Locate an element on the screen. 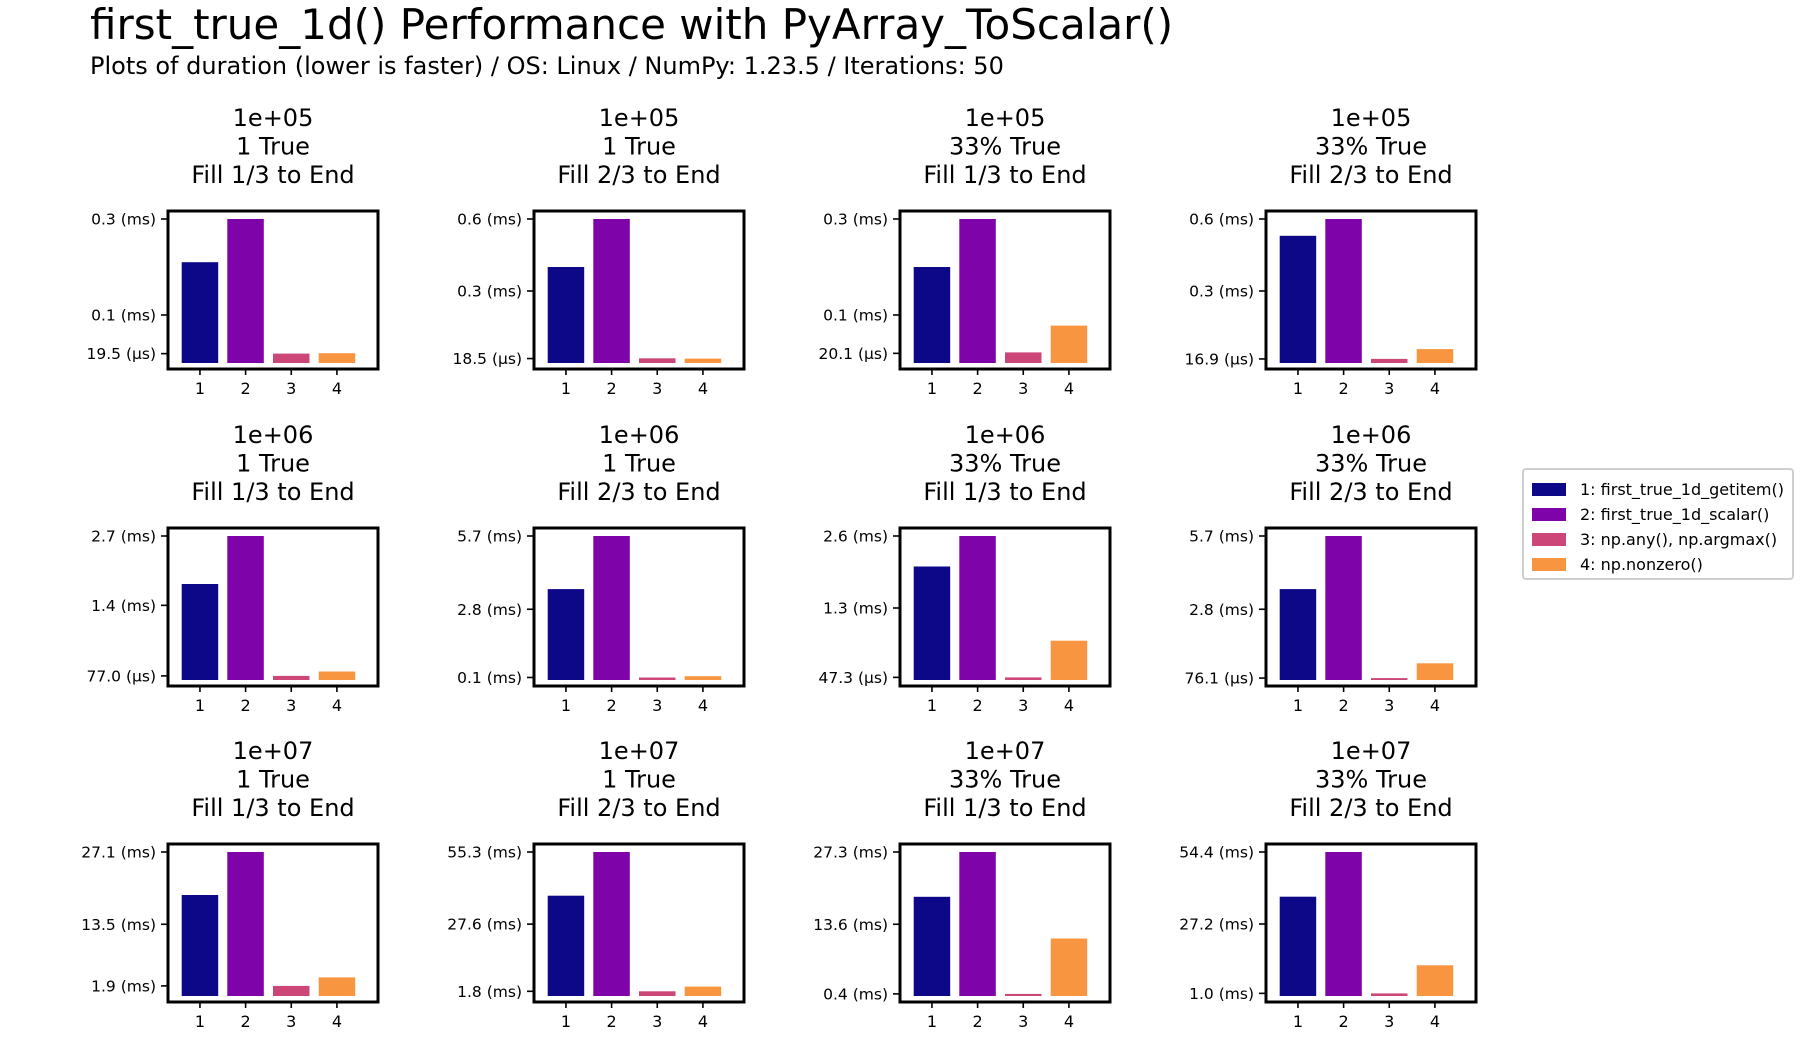 Image resolution: width=1800 pixels, height=1050 pixels. y-tick-label: 27.1 (ms) is located at coordinates (118, 853).